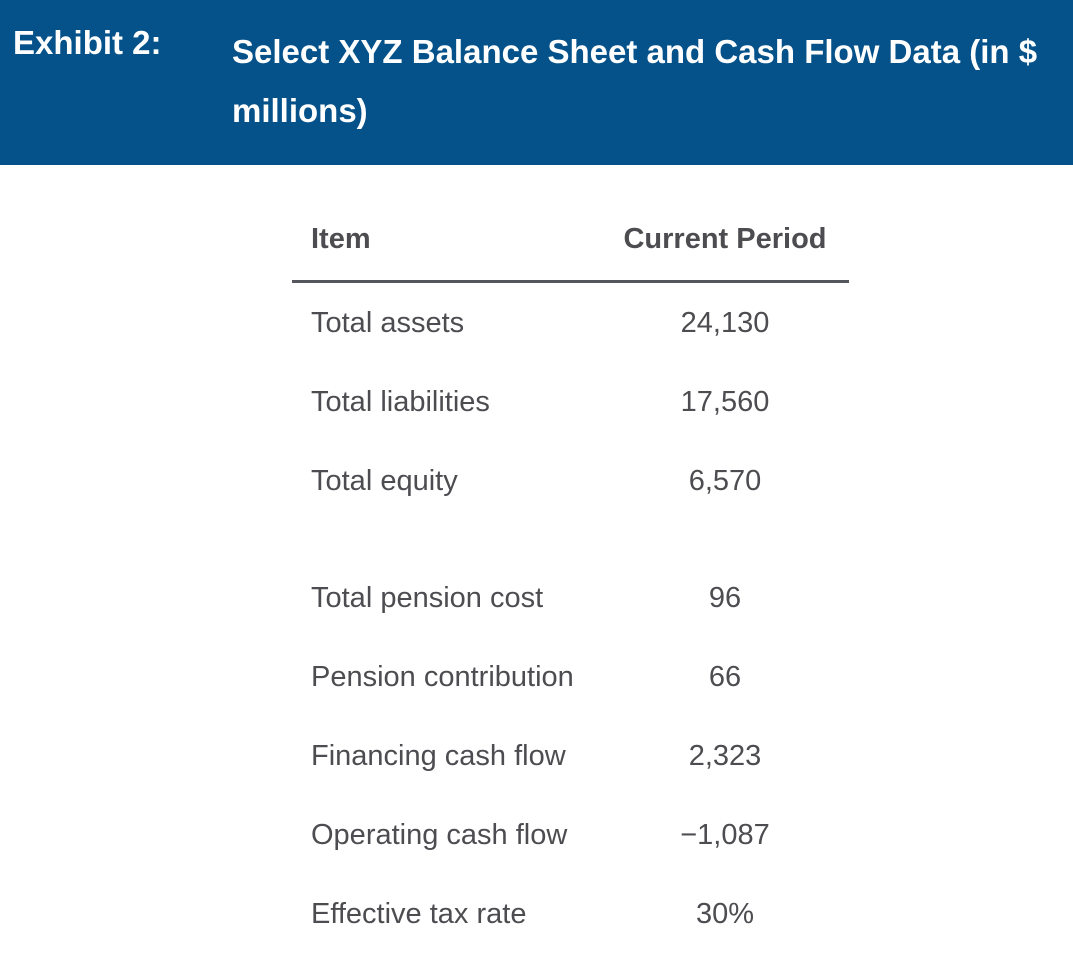  I want to click on row-value: 66, so click(725, 677).